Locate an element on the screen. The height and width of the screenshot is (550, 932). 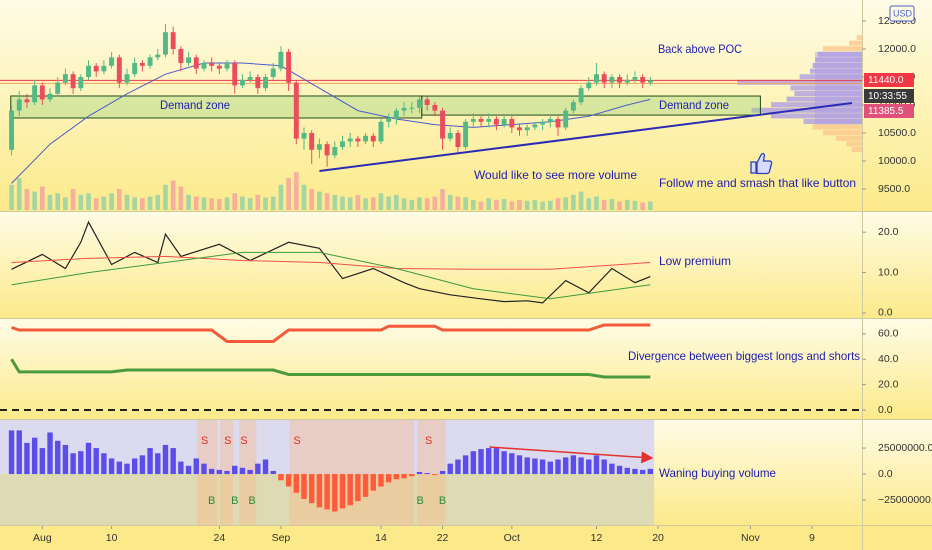
y-tick-label: 9500.0 is located at coordinates (894, 189).